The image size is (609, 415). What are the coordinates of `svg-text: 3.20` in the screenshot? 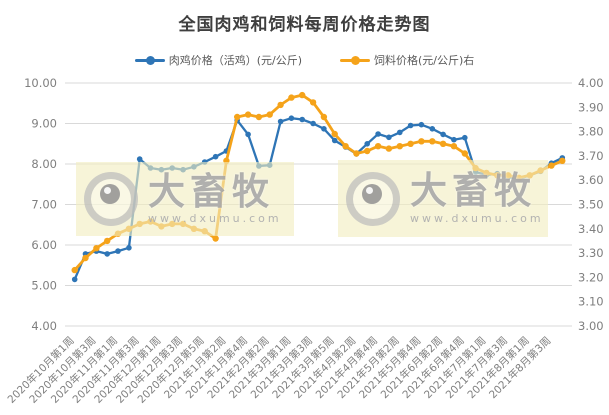 It's located at (591, 277).